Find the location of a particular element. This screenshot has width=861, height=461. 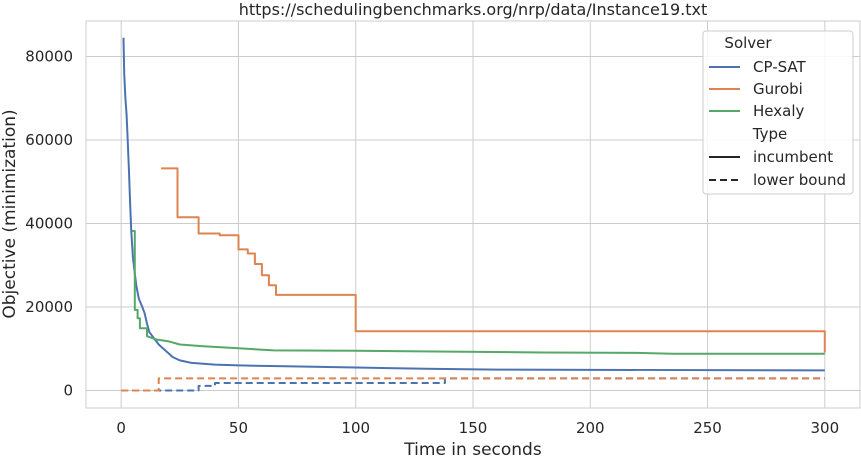

legend-box is located at coordinates (778, 112).